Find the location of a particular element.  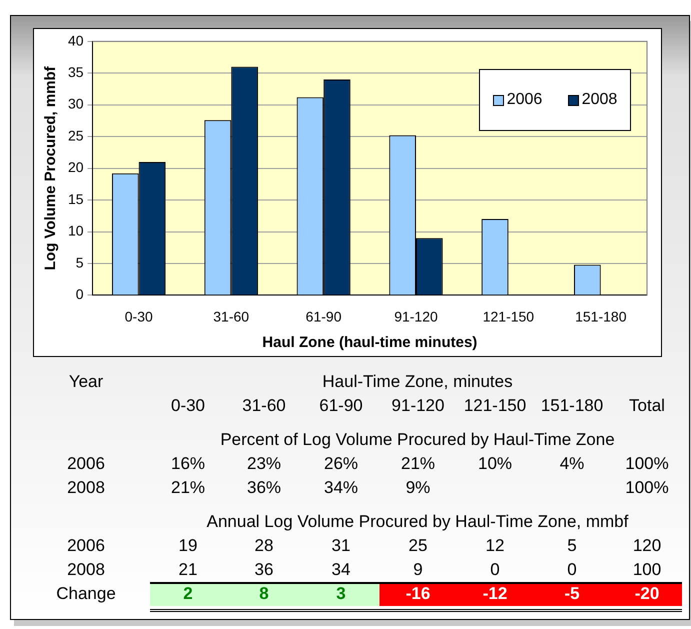

data-label: 8 is located at coordinates (264, 594).